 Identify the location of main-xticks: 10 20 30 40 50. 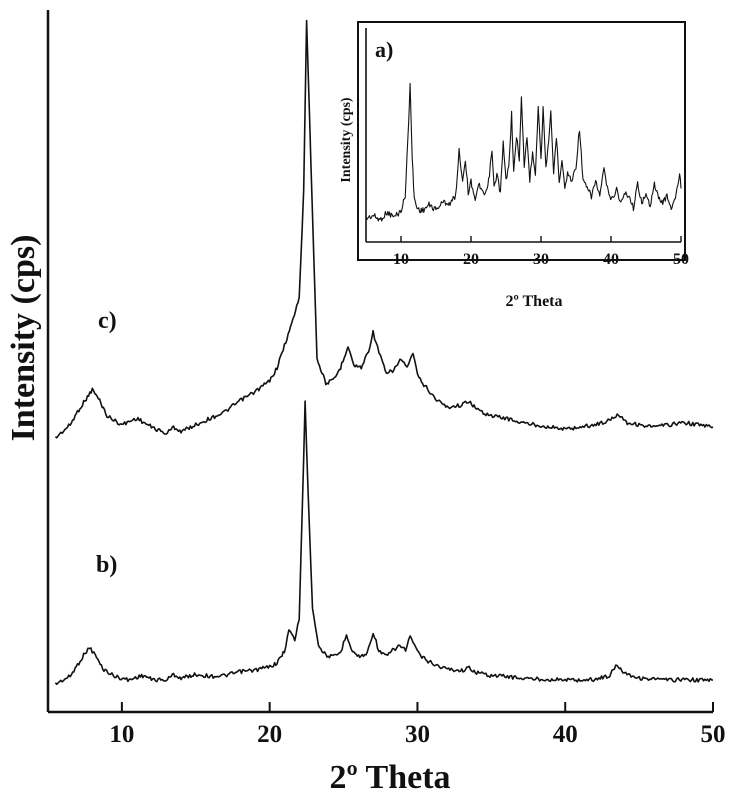
(417, 725).